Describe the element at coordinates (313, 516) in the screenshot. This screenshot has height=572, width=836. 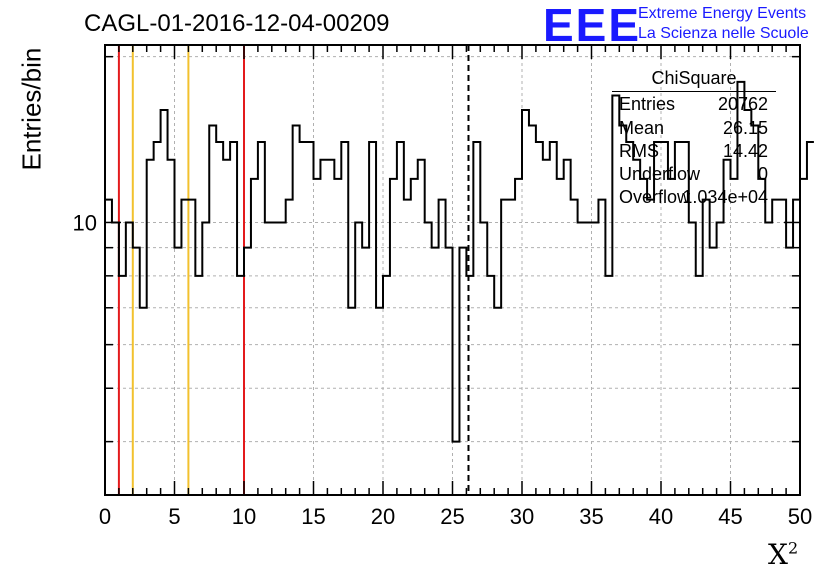
I see `x-tick-label: 15` at that location.